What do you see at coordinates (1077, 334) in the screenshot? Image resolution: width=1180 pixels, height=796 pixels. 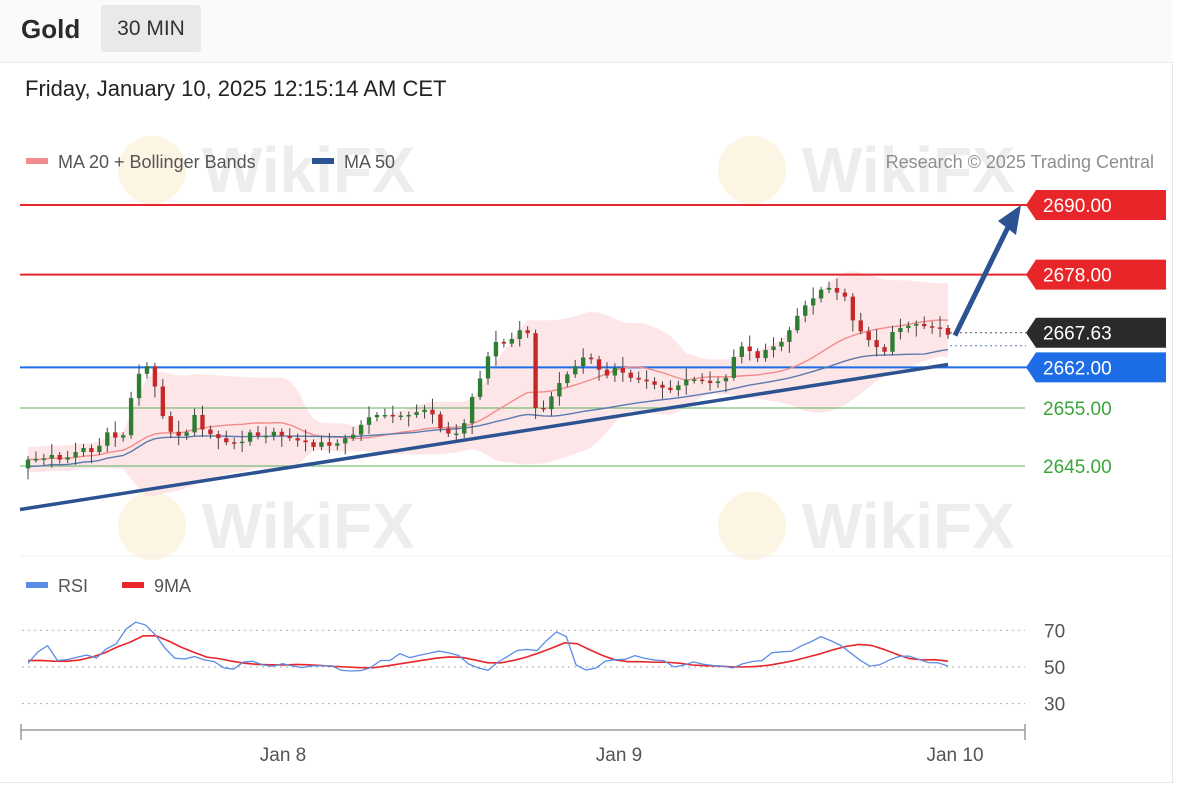 I see `current-price-label: 2667.63` at bounding box center [1077, 334].